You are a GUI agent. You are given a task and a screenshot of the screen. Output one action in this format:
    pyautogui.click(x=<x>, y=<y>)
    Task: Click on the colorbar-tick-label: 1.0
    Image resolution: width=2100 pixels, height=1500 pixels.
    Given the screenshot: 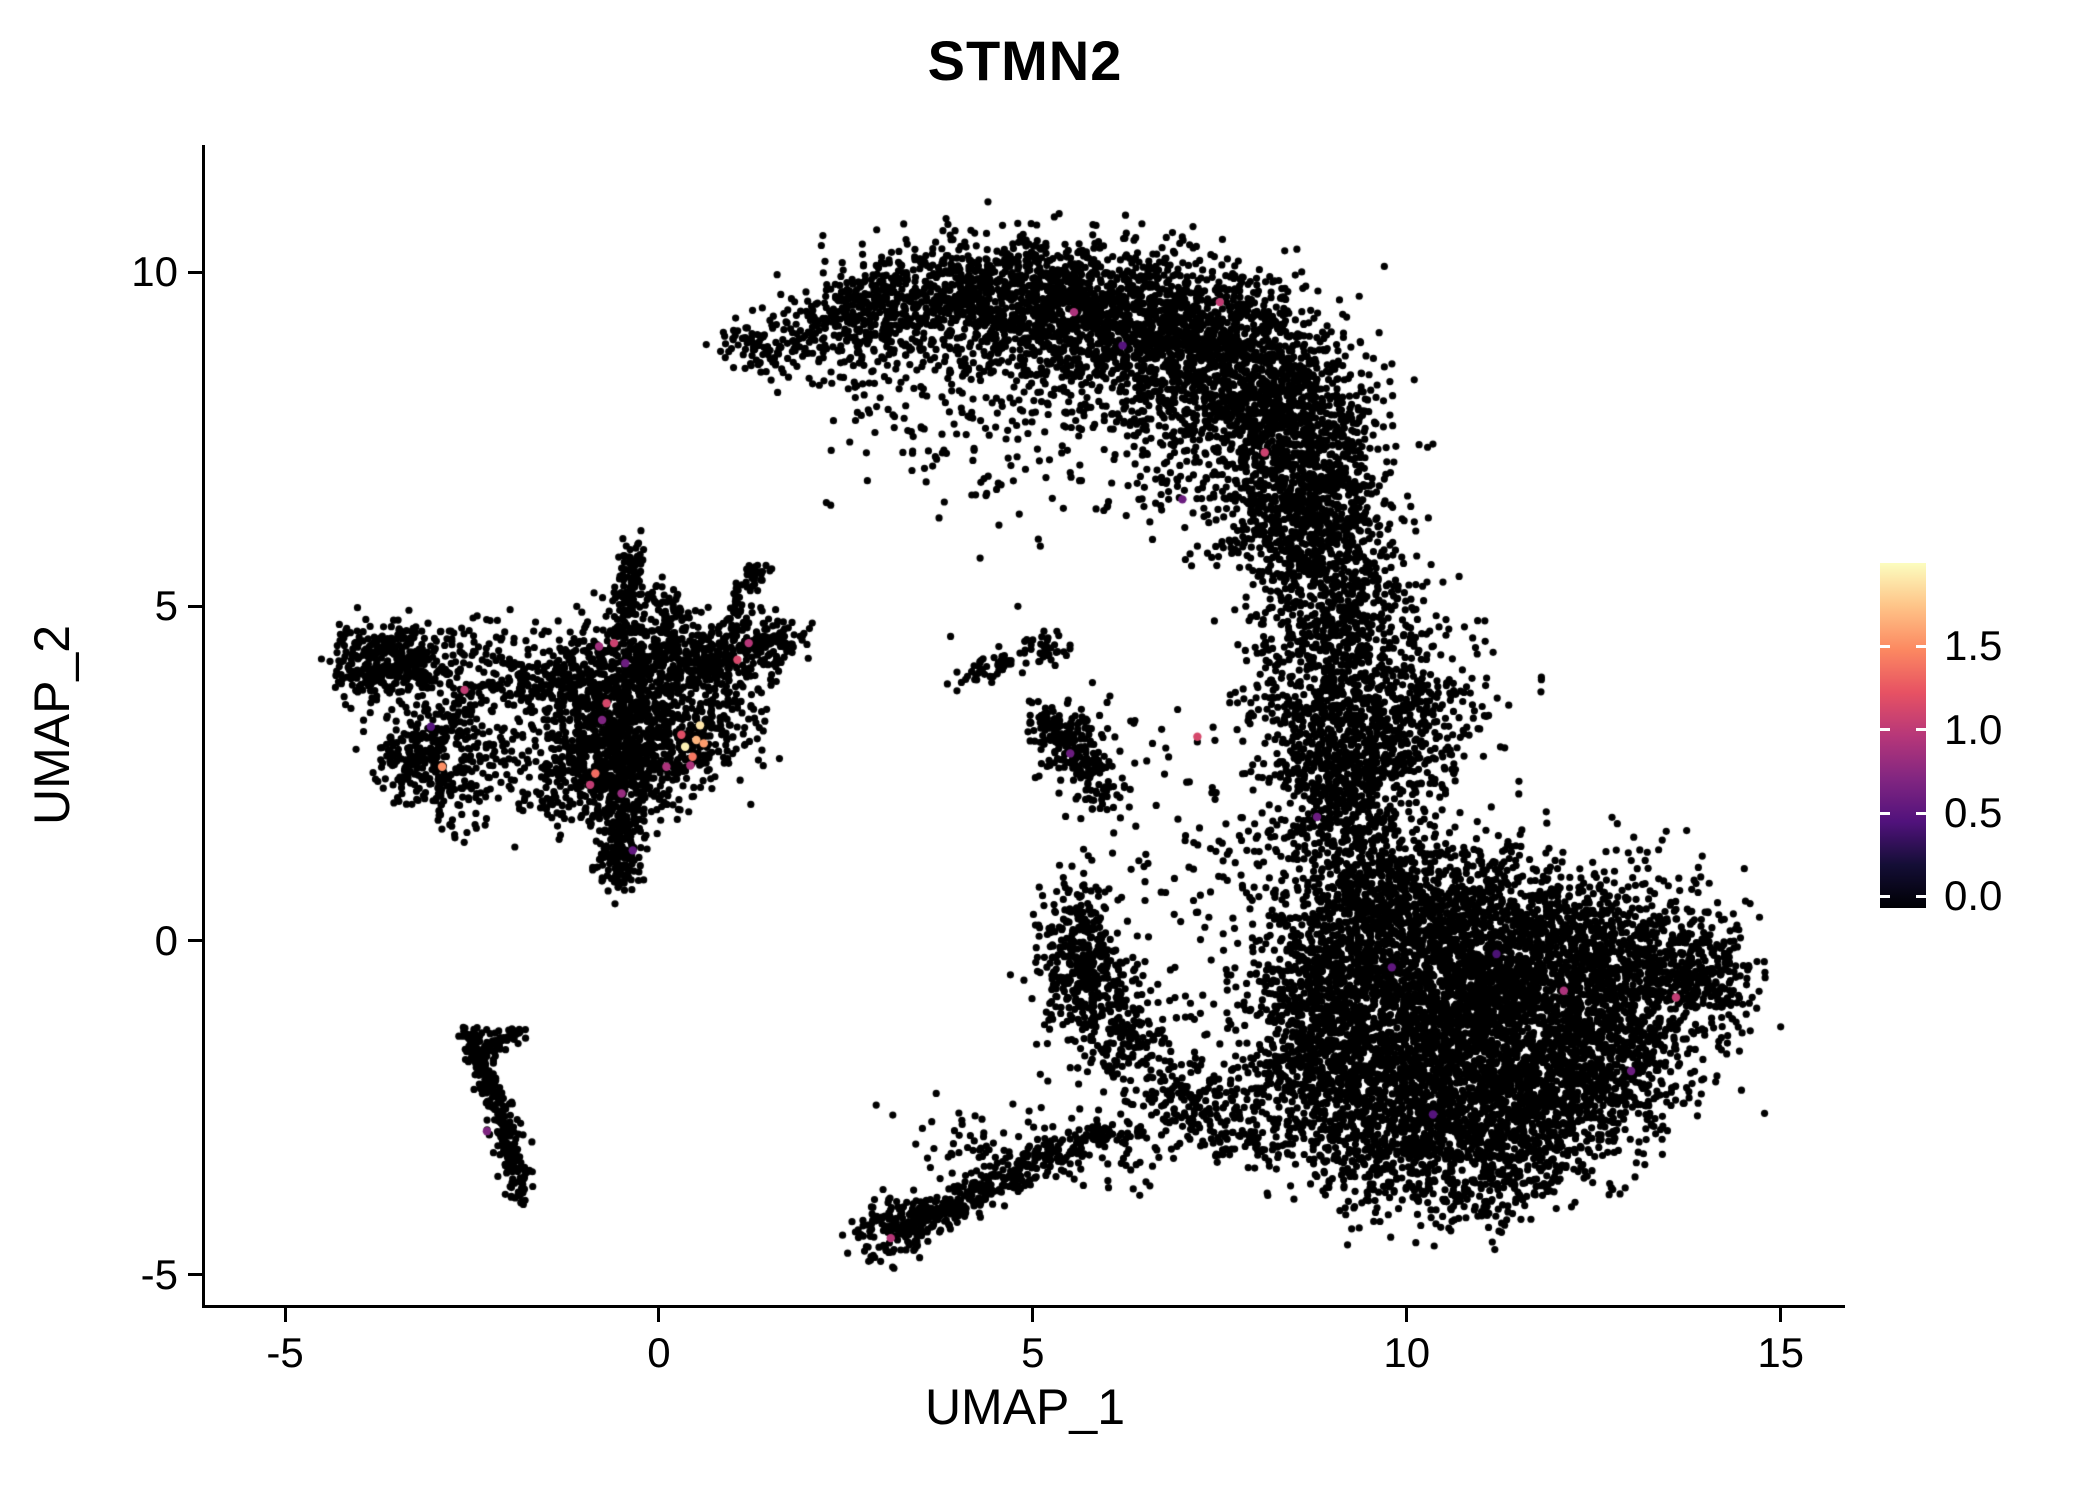 What is the action you would take?
    pyautogui.click(x=1973, y=729)
    